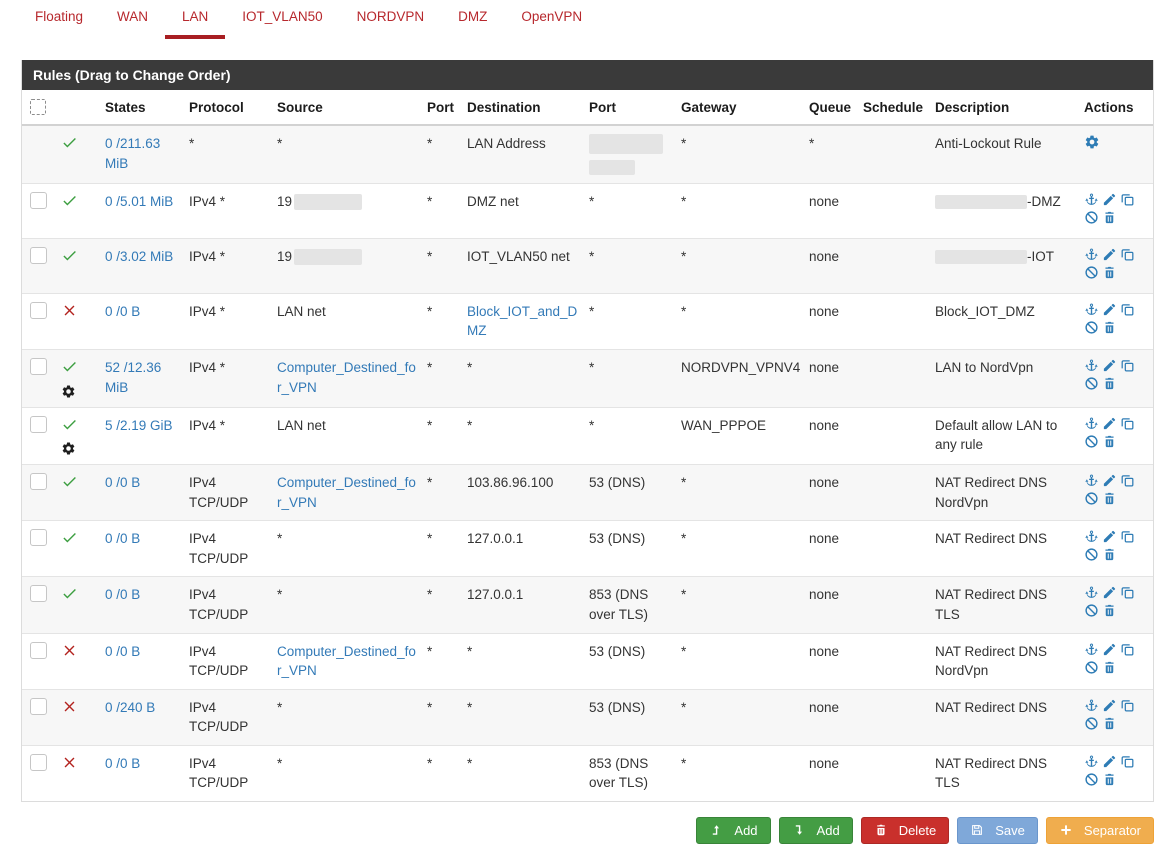  What do you see at coordinates (59, 16) in the screenshot?
I see `tab-floating: Floating` at bounding box center [59, 16].